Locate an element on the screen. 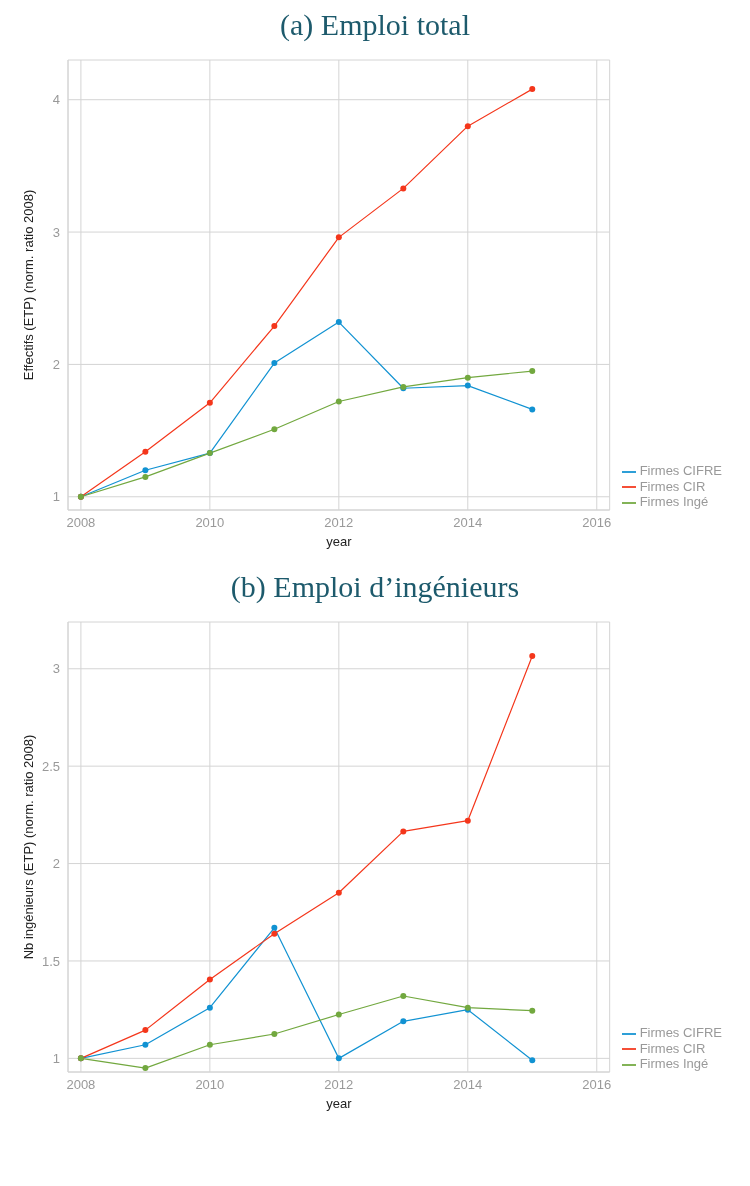  y-tick-label: 4 is located at coordinates (56, 100).